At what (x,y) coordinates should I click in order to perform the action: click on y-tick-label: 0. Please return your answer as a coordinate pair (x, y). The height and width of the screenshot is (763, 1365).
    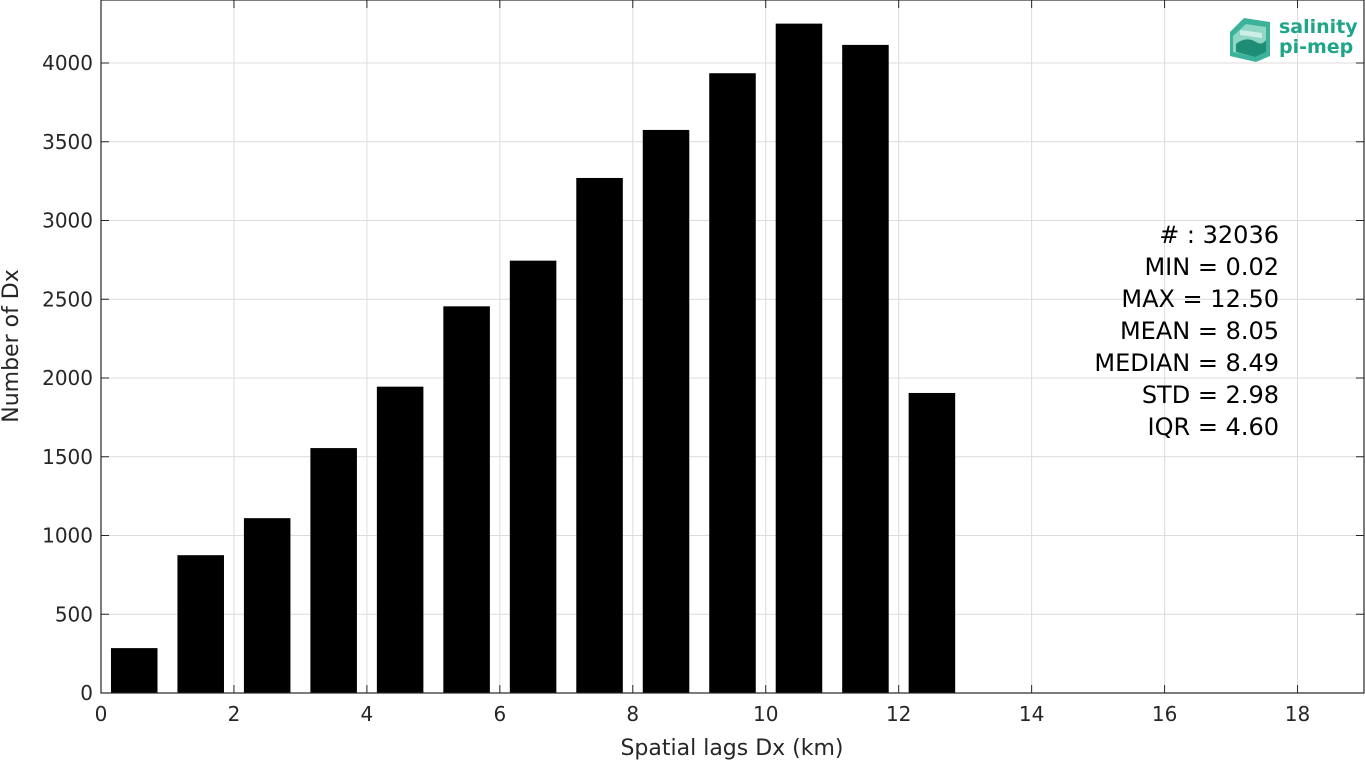
    Looking at the image, I should click on (86, 693).